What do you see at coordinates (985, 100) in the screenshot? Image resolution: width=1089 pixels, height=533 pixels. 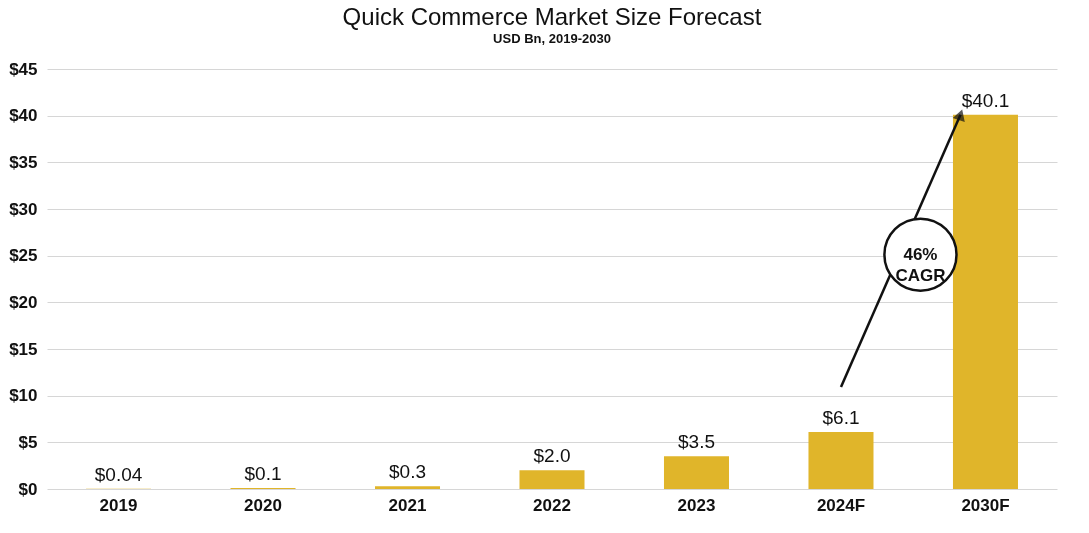 I see `data-label: $40.1` at bounding box center [985, 100].